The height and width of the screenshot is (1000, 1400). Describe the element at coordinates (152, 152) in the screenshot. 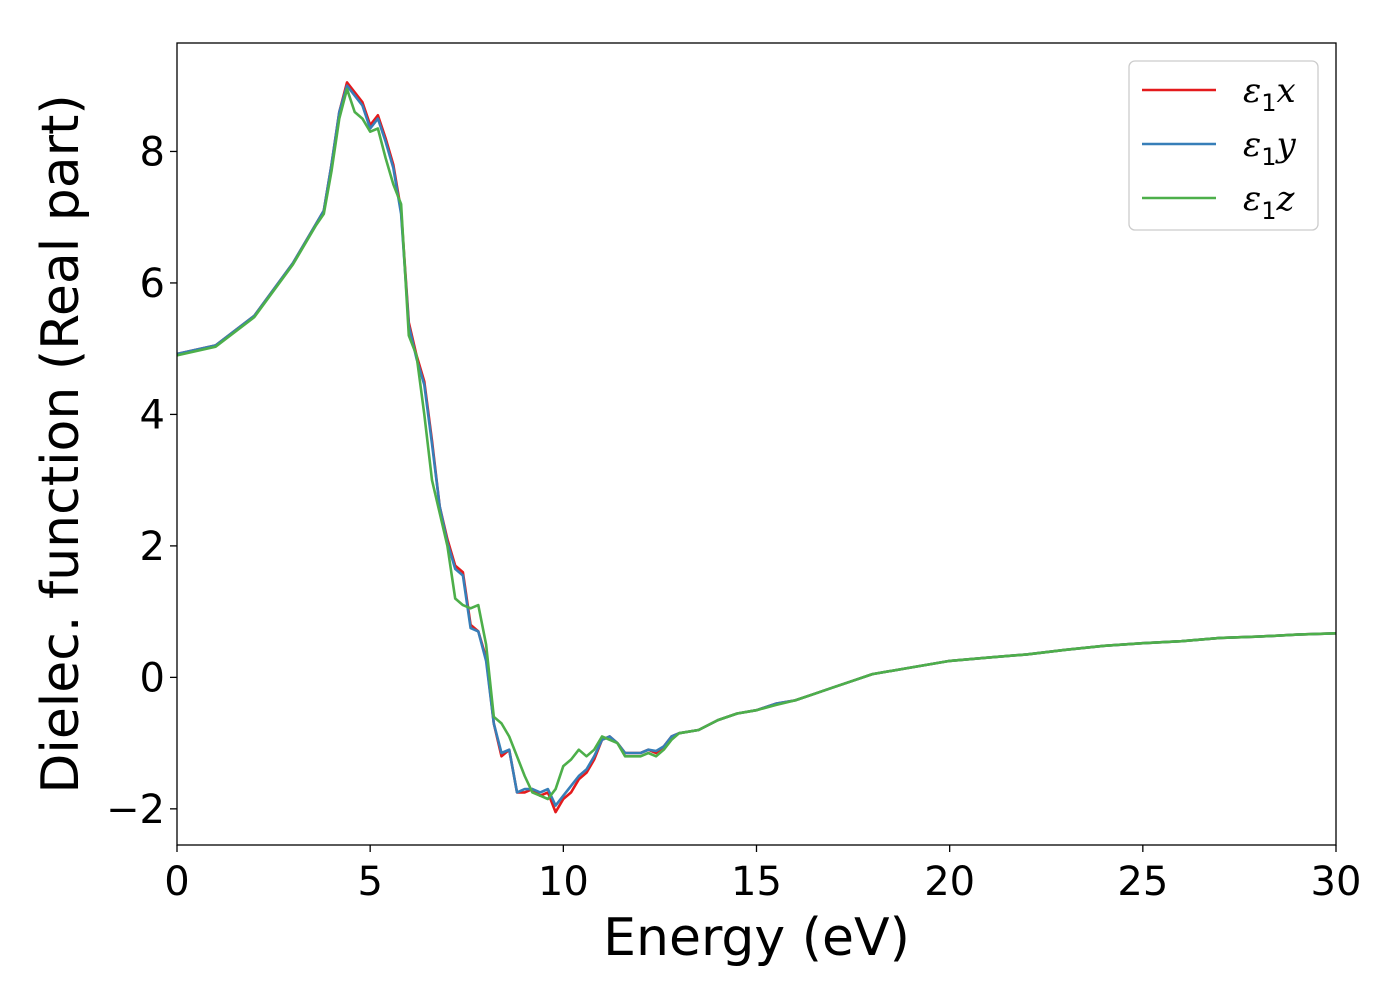

I see `y-tick-label: 8` at that location.